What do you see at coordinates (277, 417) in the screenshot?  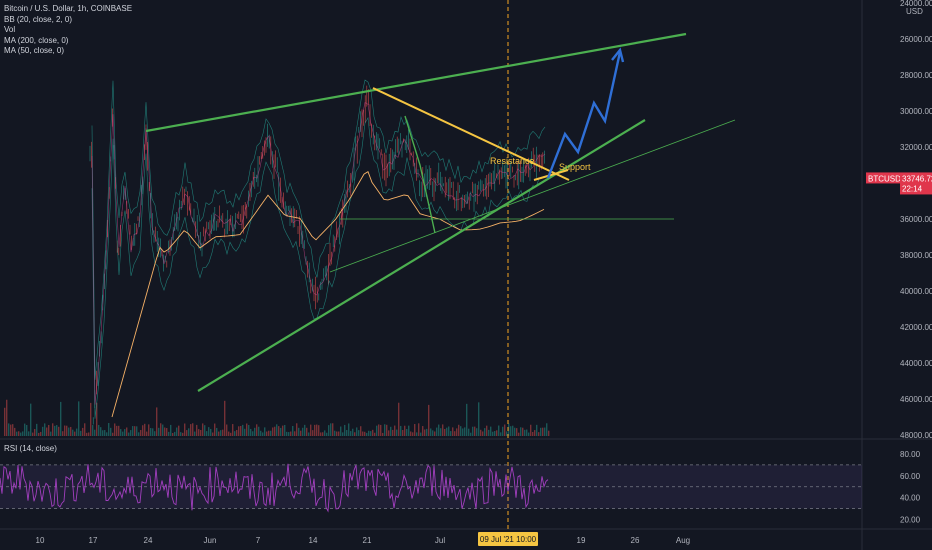 I see `volume-bars` at bounding box center [277, 417].